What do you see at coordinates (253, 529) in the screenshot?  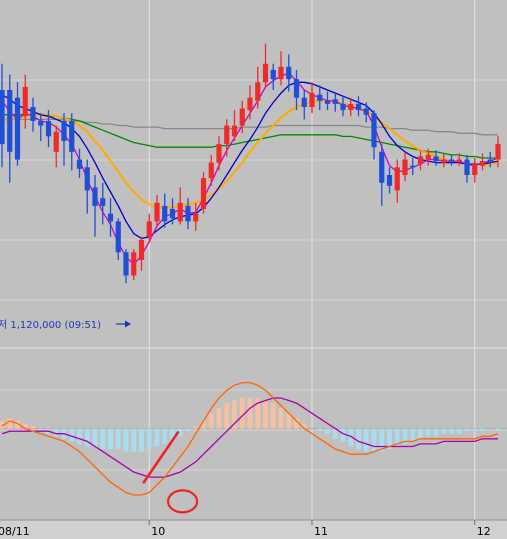 I see `x-axis-strip` at bounding box center [253, 529].